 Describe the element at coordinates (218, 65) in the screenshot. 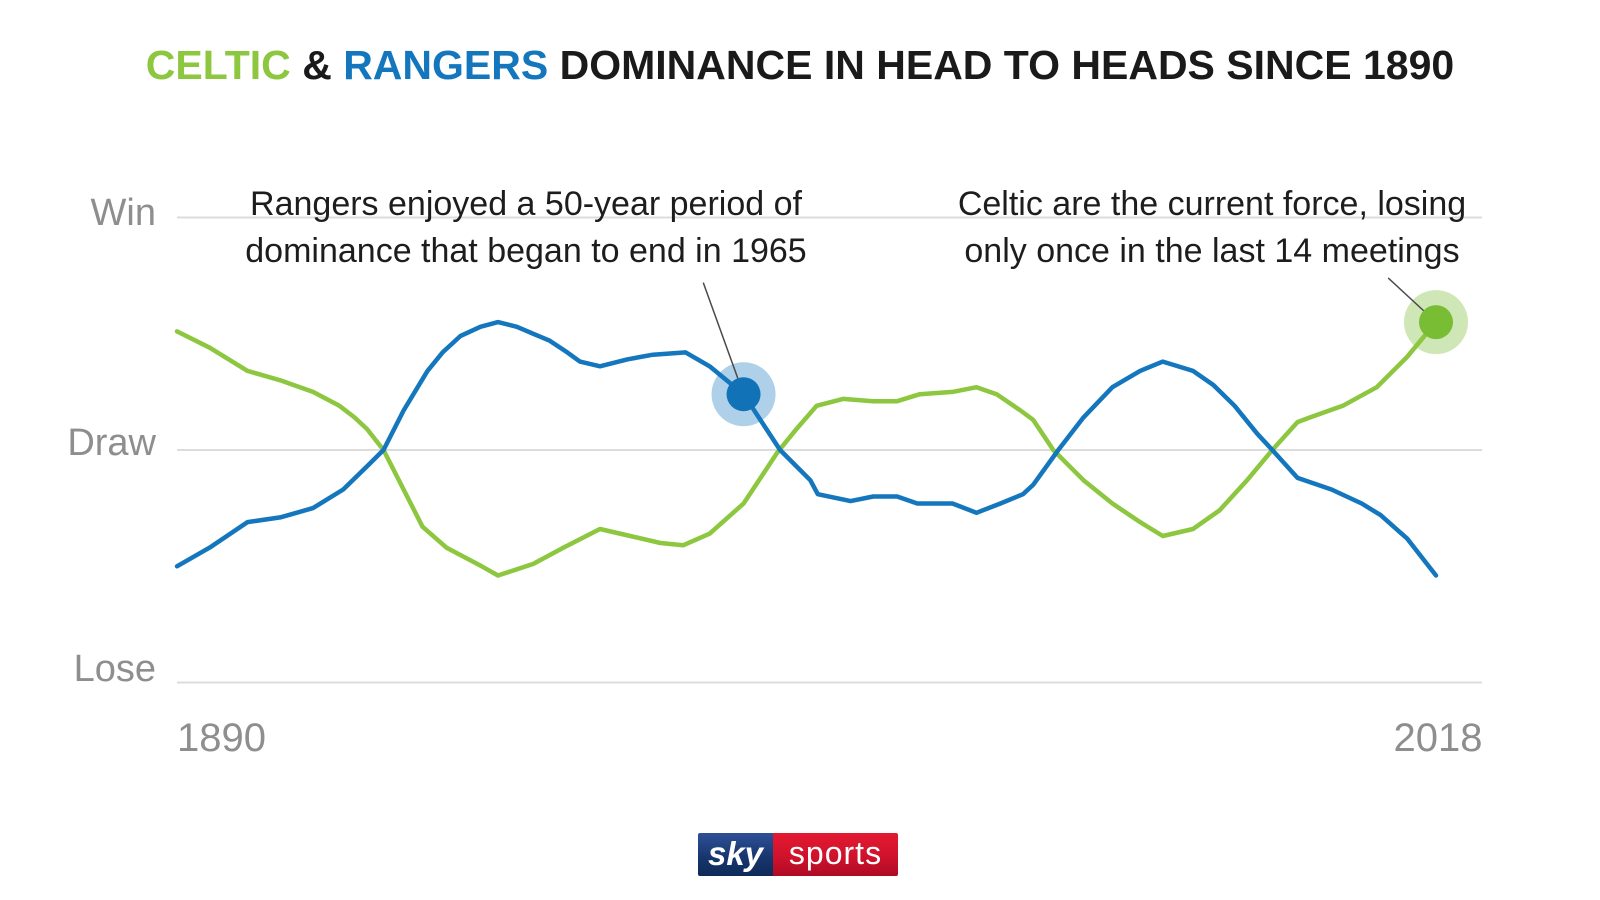

I see `title-celtic: CELTIC` at that location.